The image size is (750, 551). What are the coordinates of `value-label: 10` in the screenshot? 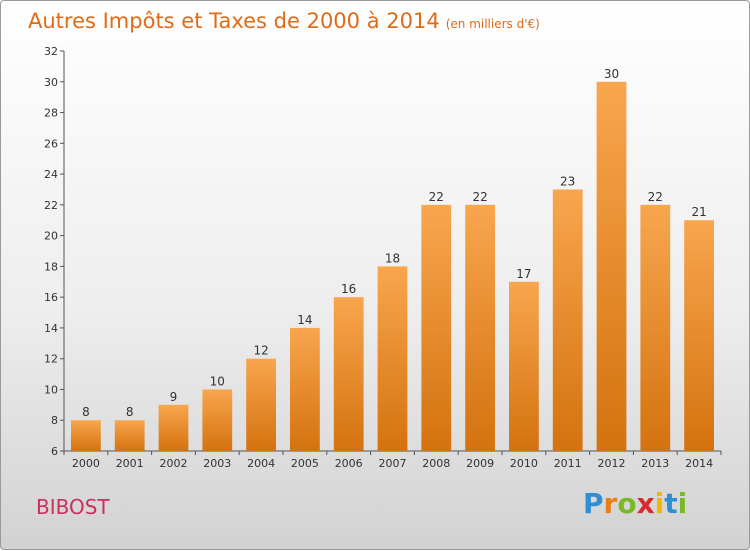 It's located at (217, 381).